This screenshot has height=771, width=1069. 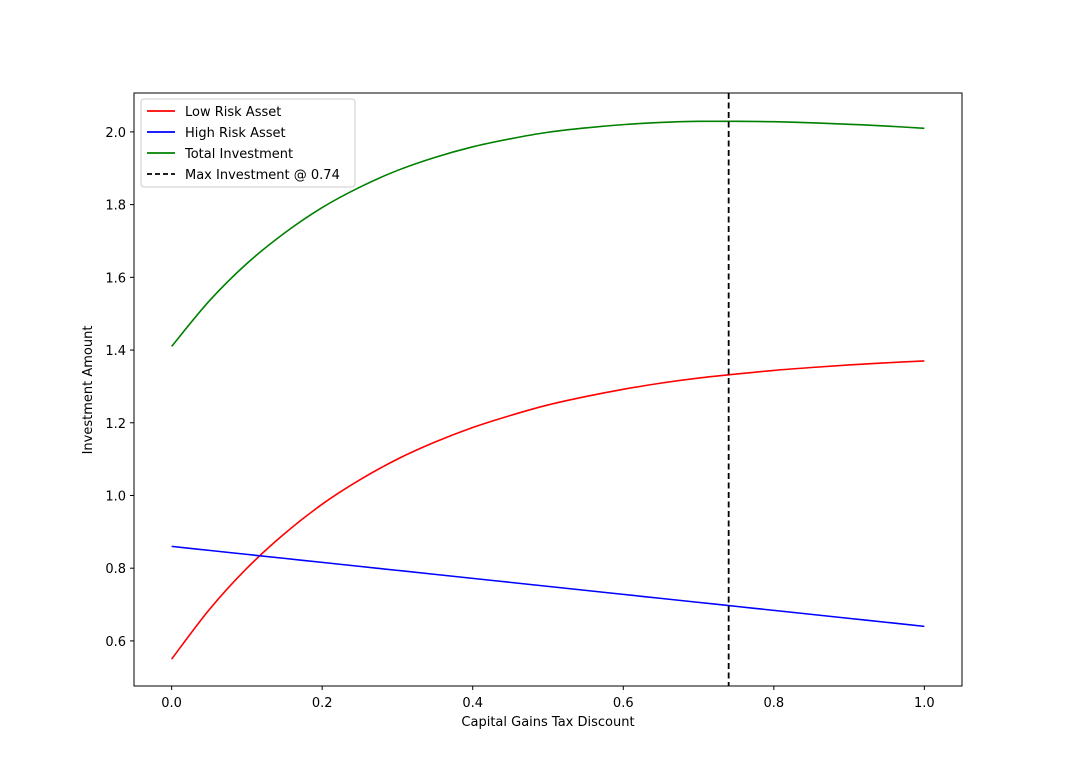 I want to click on y-tick-label: 1.0, so click(x=115, y=496).